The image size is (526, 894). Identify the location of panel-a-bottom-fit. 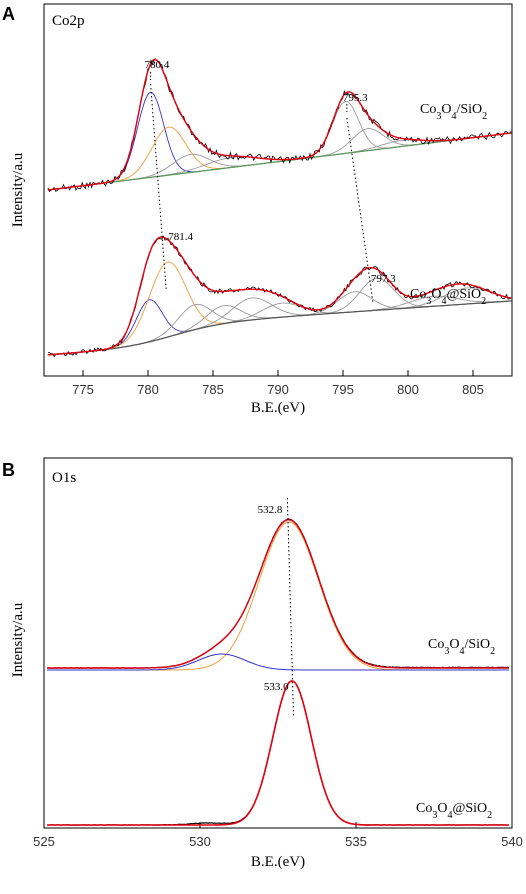
(279, 296).